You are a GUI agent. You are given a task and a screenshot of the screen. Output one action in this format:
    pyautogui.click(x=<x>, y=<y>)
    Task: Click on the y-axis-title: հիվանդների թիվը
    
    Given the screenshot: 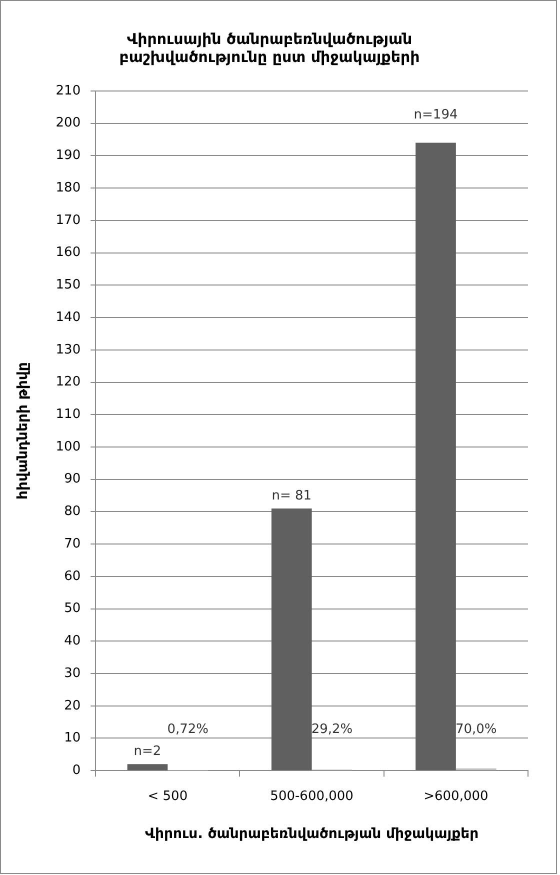 What is the action you would take?
    pyautogui.click(x=23, y=431)
    